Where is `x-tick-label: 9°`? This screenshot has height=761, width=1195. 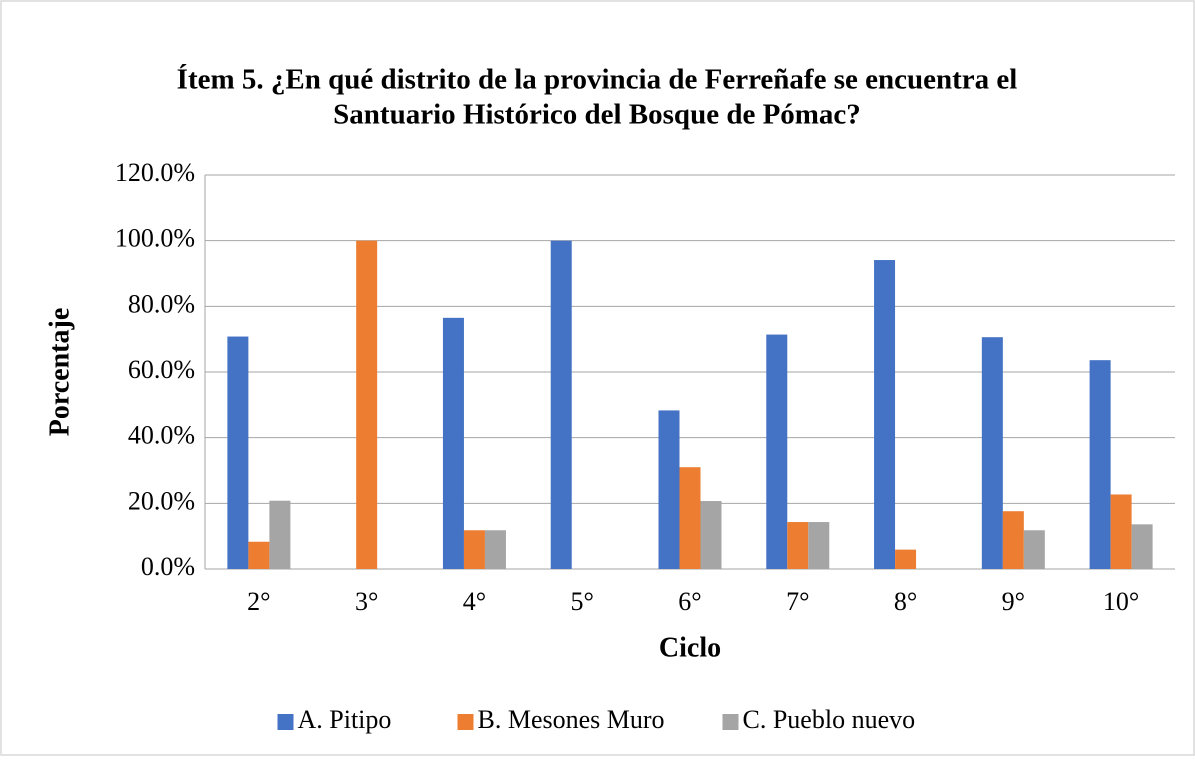 x-tick-label: 9° is located at coordinates (1013, 601).